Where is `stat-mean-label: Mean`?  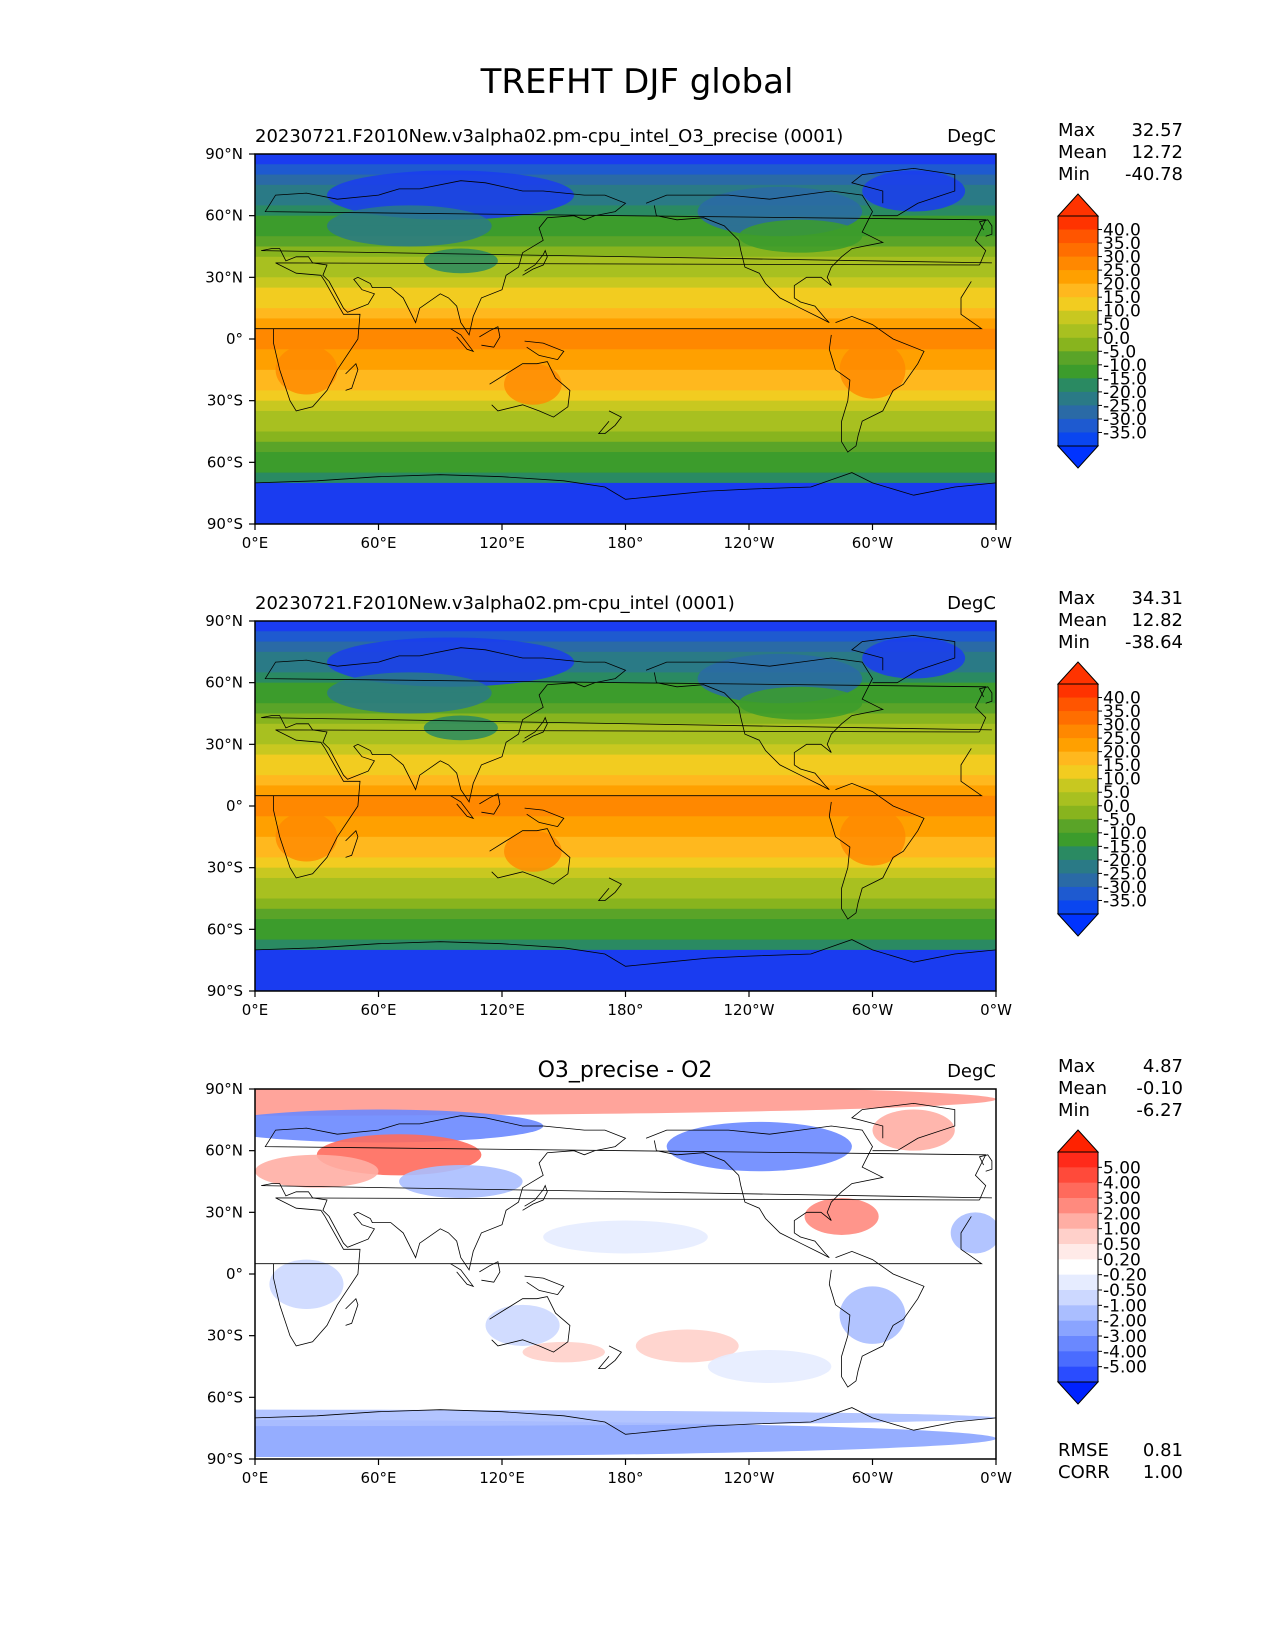
stat-mean-label: Mean is located at coordinates (1082, 152).